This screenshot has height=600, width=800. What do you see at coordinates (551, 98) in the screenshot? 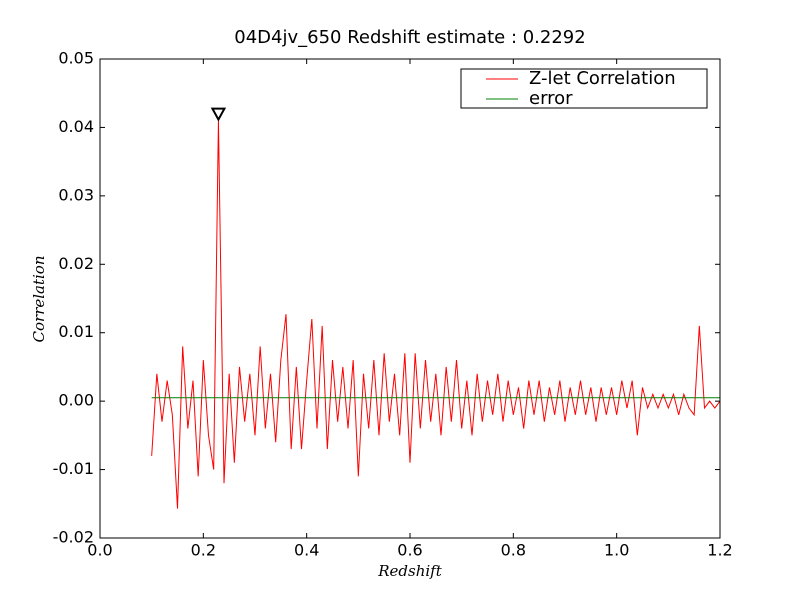
I see `legend-label: error` at bounding box center [551, 98].